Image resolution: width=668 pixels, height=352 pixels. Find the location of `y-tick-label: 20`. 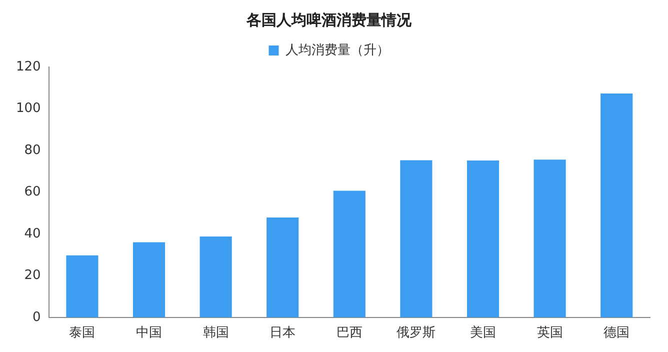

y-tick-label: 20 is located at coordinates (32, 276).